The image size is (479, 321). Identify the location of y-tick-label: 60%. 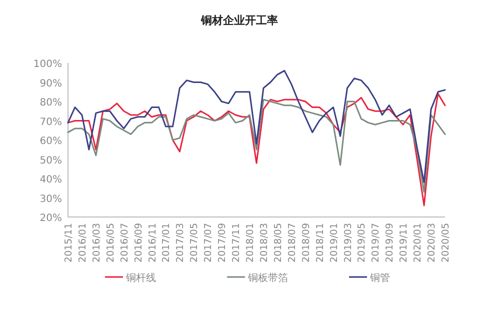
(51, 141).